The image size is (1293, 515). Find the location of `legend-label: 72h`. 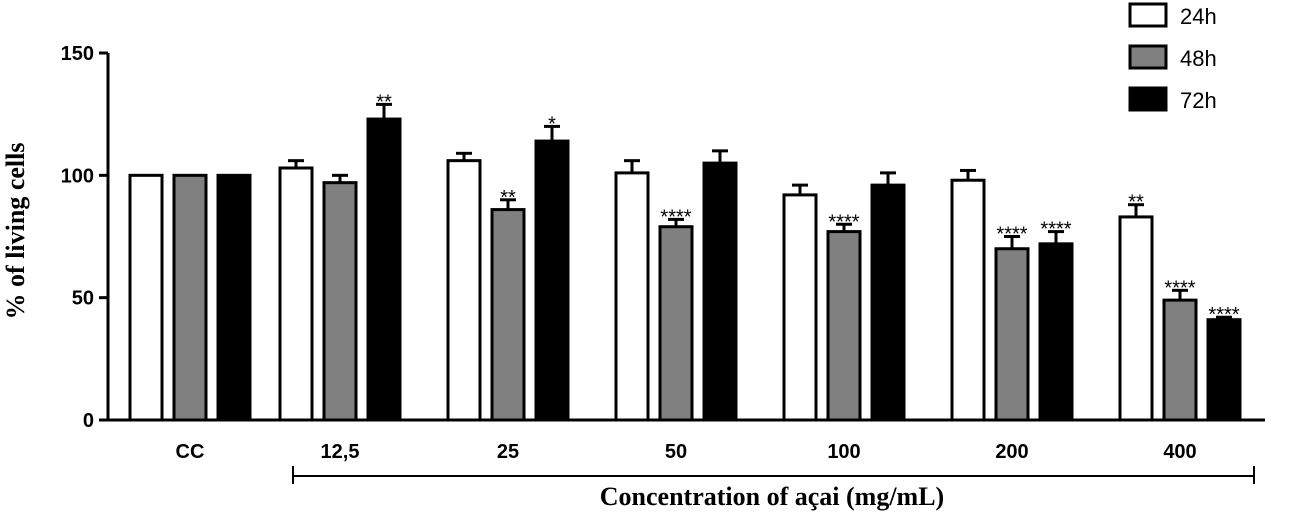

legend-label: 72h is located at coordinates (1198, 100).